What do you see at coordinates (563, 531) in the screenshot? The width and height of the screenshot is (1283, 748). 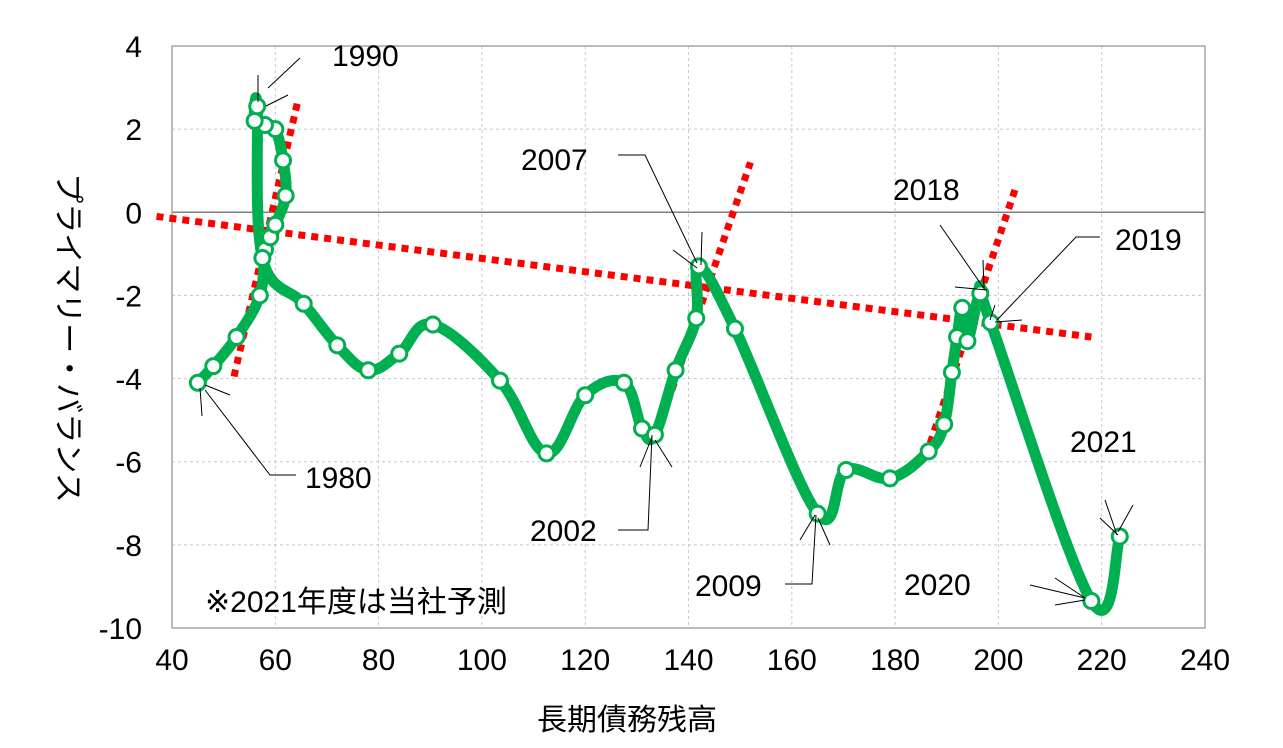 I see `annotation-label: 2002` at bounding box center [563, 531].